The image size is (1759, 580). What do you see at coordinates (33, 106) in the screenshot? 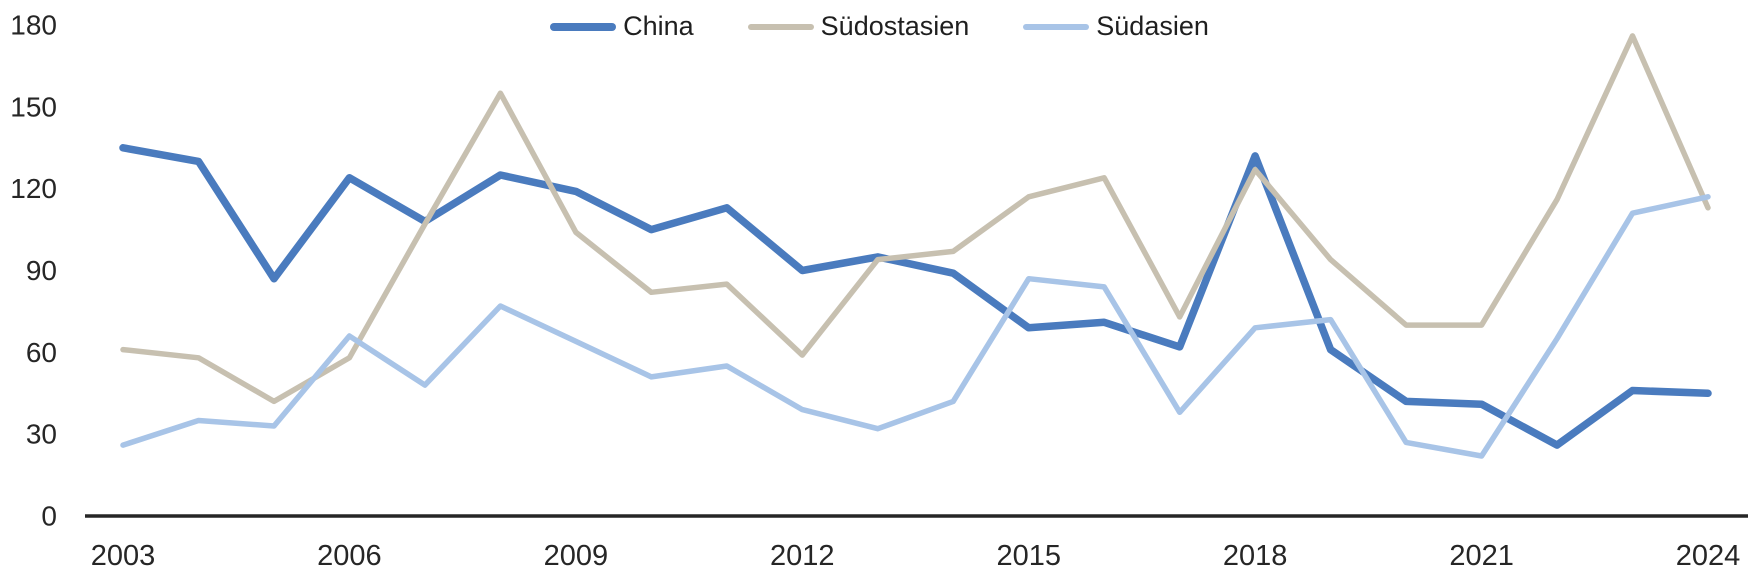
I see `y-tick-label: 150` at bounding box center [33, 106].